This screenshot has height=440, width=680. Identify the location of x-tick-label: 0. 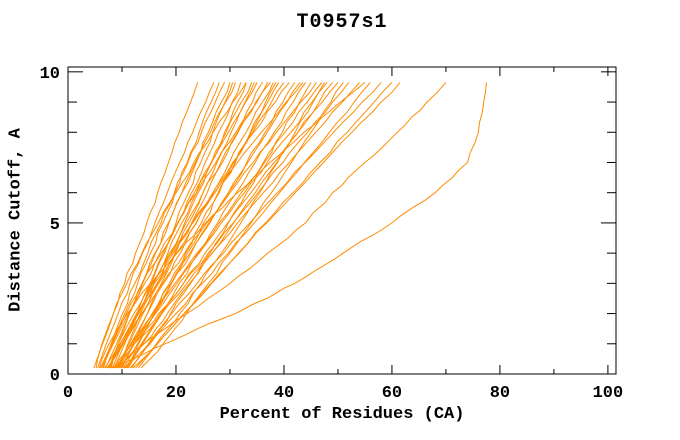
(68, 393).